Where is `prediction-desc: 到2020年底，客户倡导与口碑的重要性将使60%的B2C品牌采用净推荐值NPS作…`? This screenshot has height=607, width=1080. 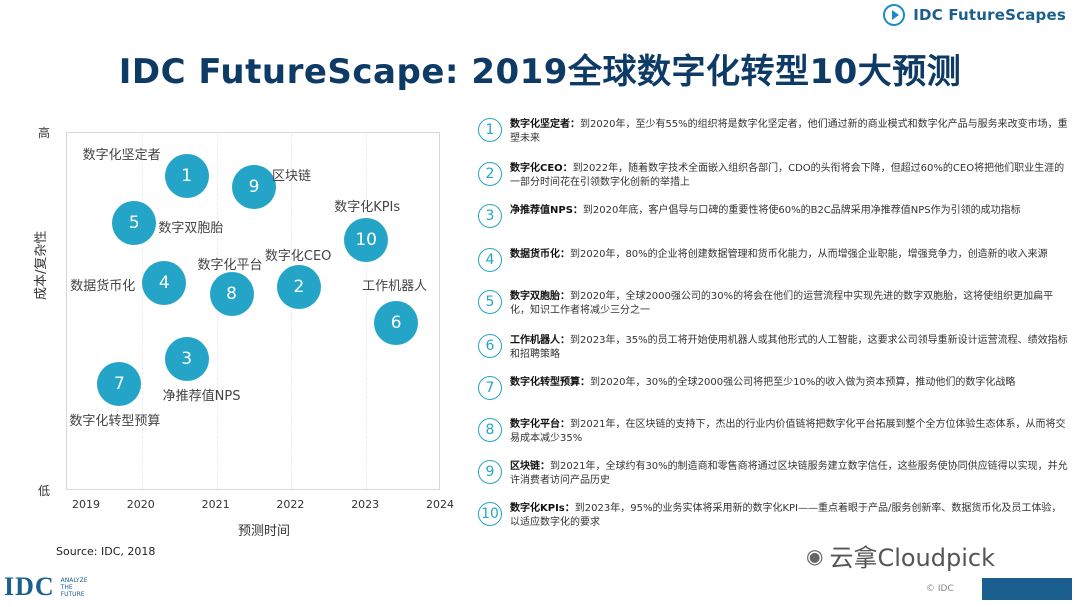 prediction-desc: 到2020年底，客户倡导与口碑的重要性将使60%的B2C品牌采用净推荐值NPS作… is located at coordinates (801, 210).